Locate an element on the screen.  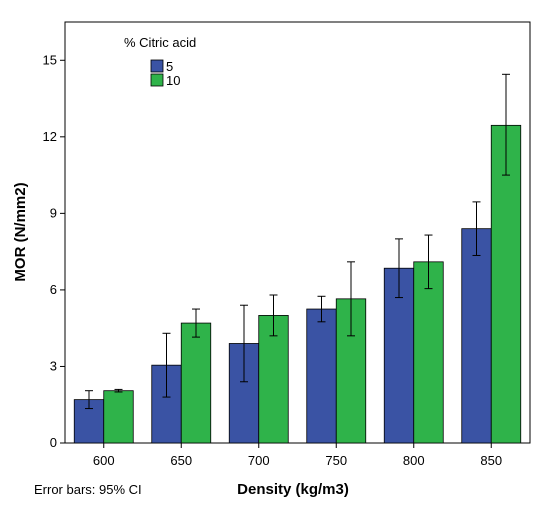
x-tick-label: 800 is located at coordinates (414, 460).